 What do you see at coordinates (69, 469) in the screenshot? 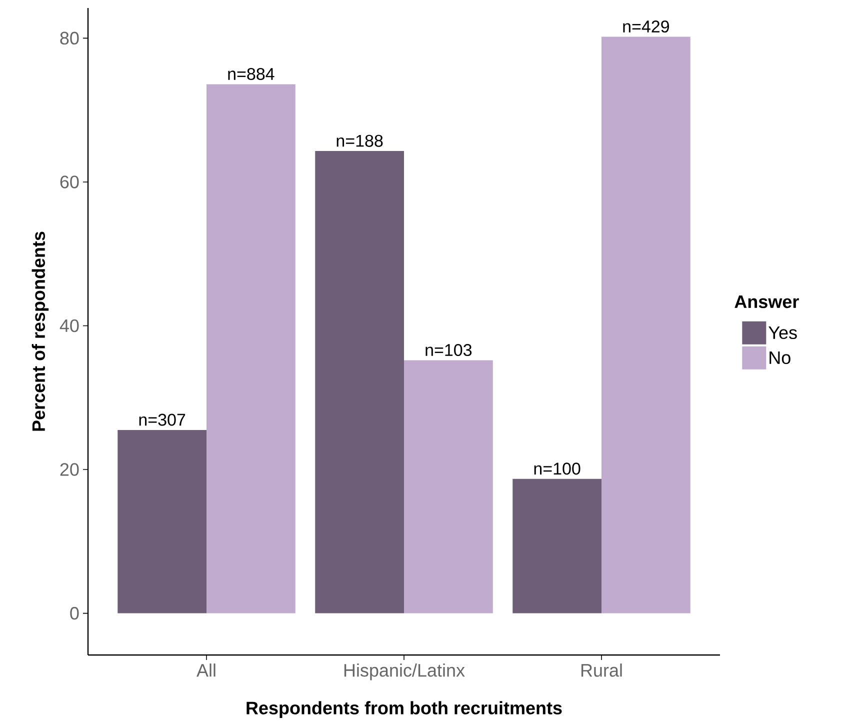
I see `y-tick-label: 20` at bounding box center [69, 469].